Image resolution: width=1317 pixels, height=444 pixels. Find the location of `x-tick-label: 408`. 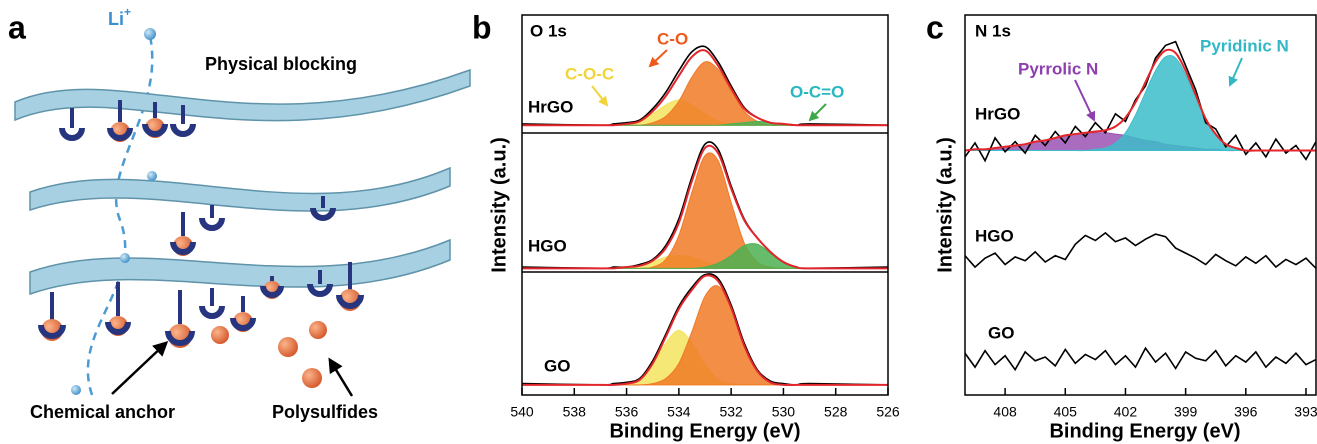

x-tick-label: 408 is located at coordinates (1005, 412).